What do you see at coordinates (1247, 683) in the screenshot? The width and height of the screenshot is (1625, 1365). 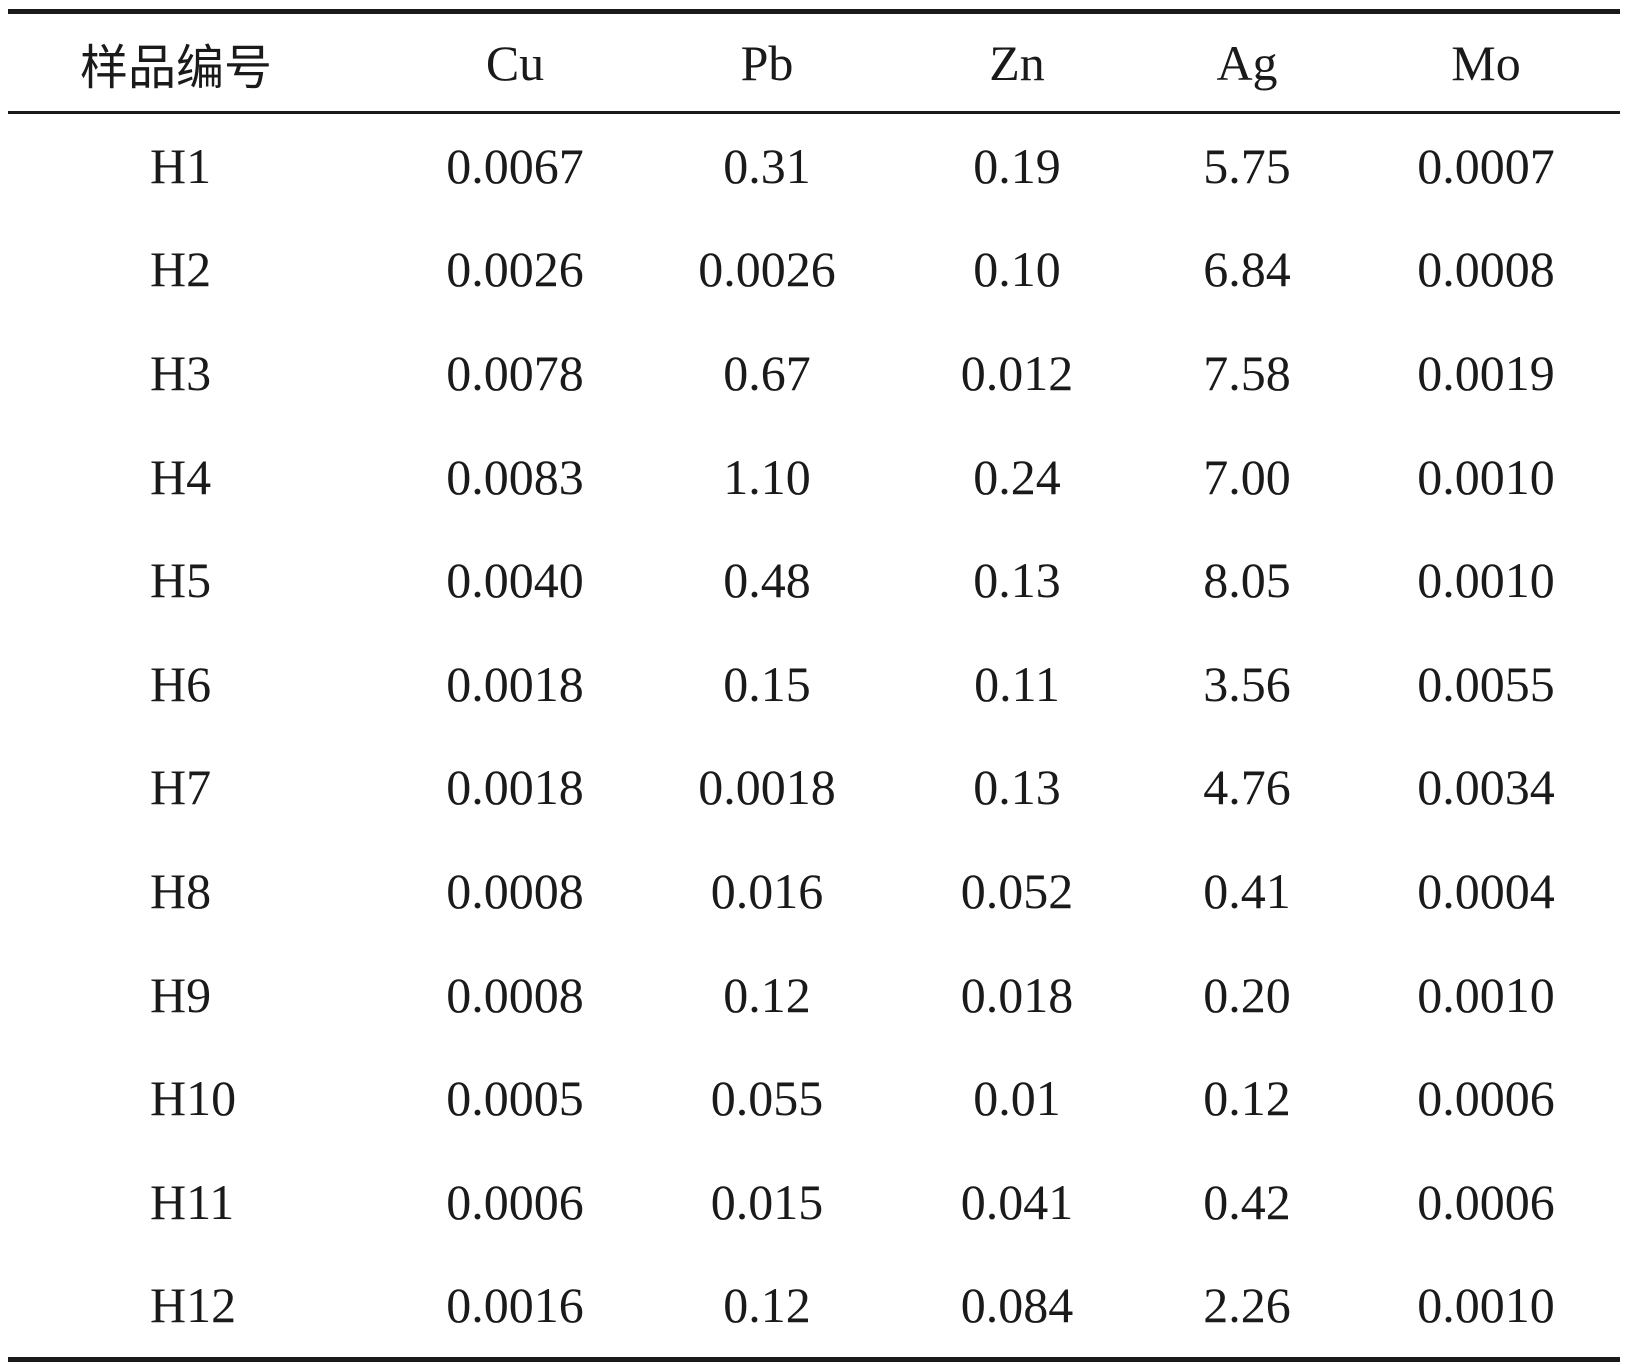 I see `cell-ag: 3.56` at bounding box center [1247, 683].